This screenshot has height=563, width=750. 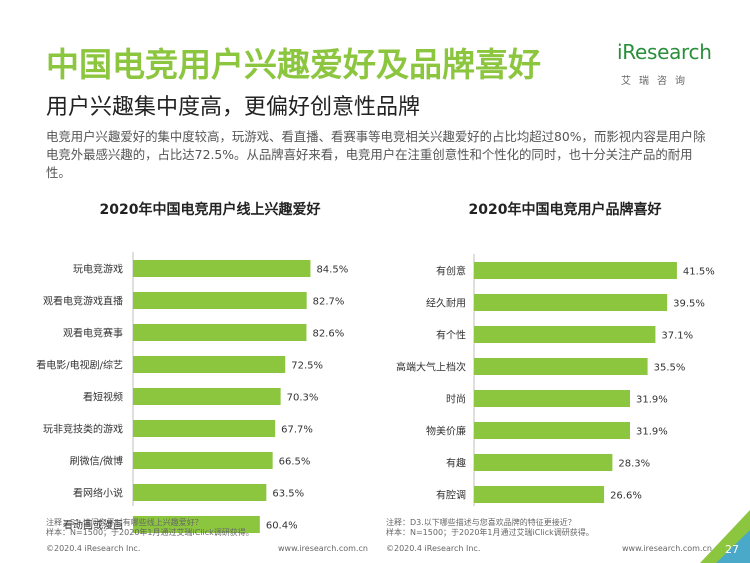 What do you see at coordinates (332, 270) in the screenshot?
I see `data-label: 84.5%` at bounding box center [332, 270].